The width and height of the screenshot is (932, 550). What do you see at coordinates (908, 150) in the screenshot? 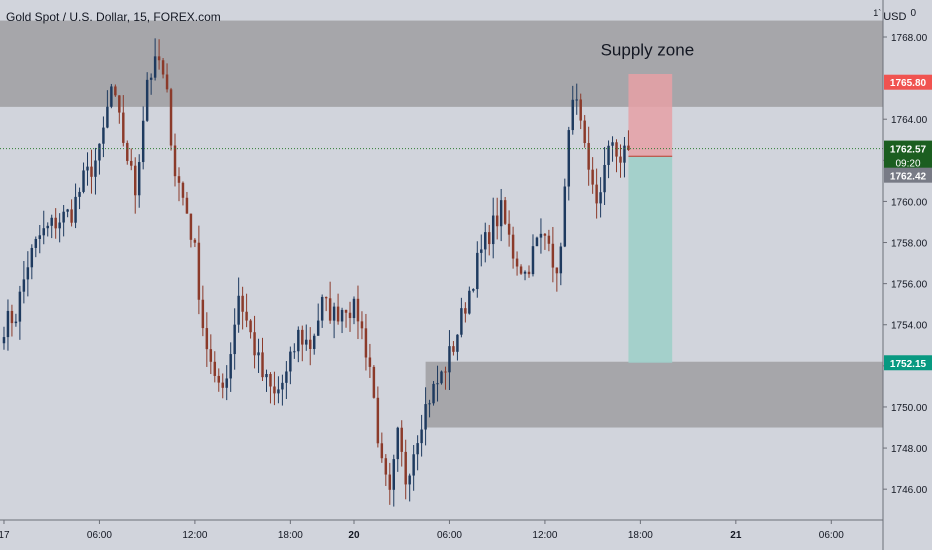
I see `price-label-last: 1762.57` at bounding box center [908, 150].